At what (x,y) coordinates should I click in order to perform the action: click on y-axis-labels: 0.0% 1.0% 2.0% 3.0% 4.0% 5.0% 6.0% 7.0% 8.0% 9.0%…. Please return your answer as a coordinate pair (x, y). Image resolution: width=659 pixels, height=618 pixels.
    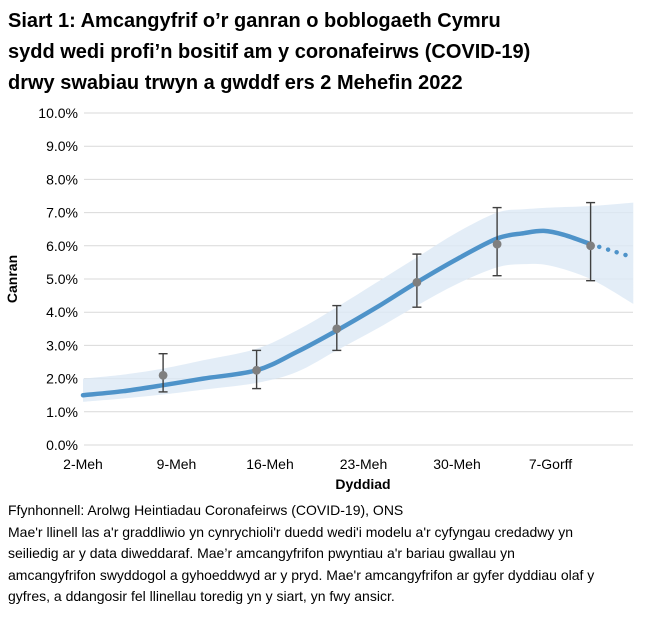
    Looking at the image, I should click on (58, 279).